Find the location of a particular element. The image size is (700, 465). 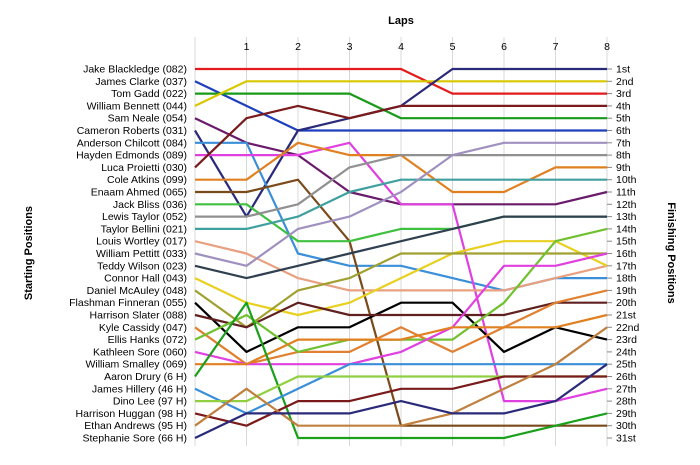

start-label-19: Flashman Finneran (055) is located at coordinates (128, 303).